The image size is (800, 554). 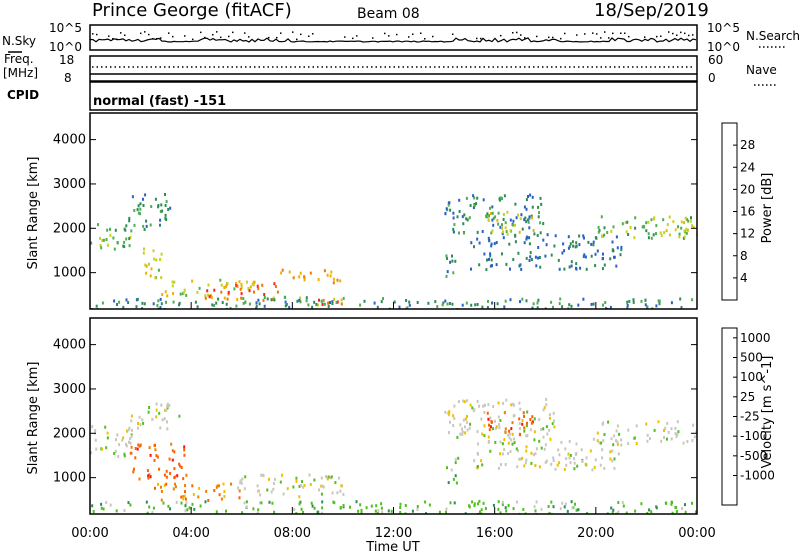 What do you see at coordinates (393, 68) in the screenshot?
I see `freq-panel-frame` at bounding box center [393, 68].